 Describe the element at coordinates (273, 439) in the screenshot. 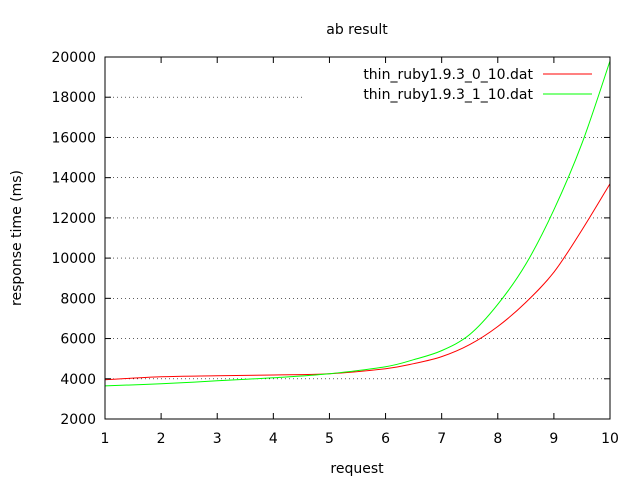

I see `x-tick-label: 4` at that location.